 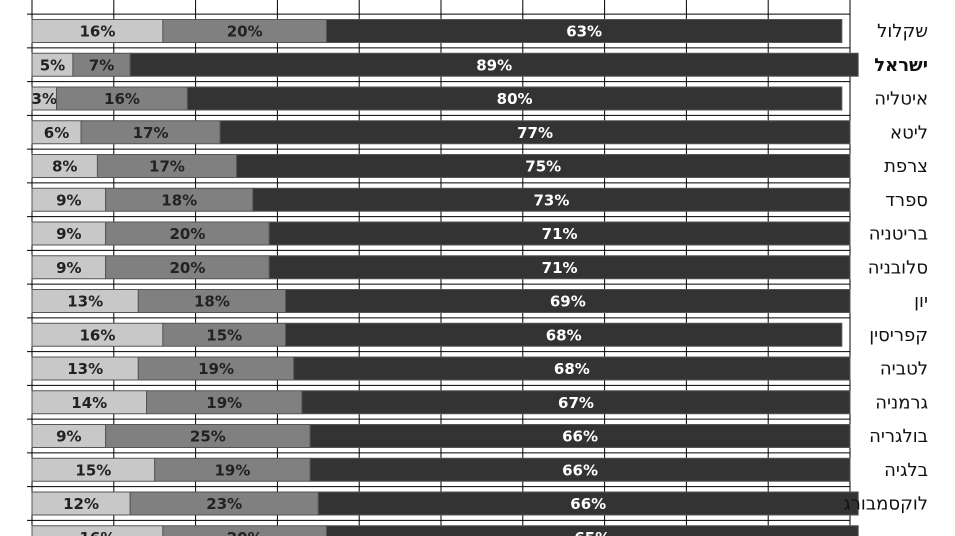 I want to click on value-label: 8%, so click(x=64, y=167).